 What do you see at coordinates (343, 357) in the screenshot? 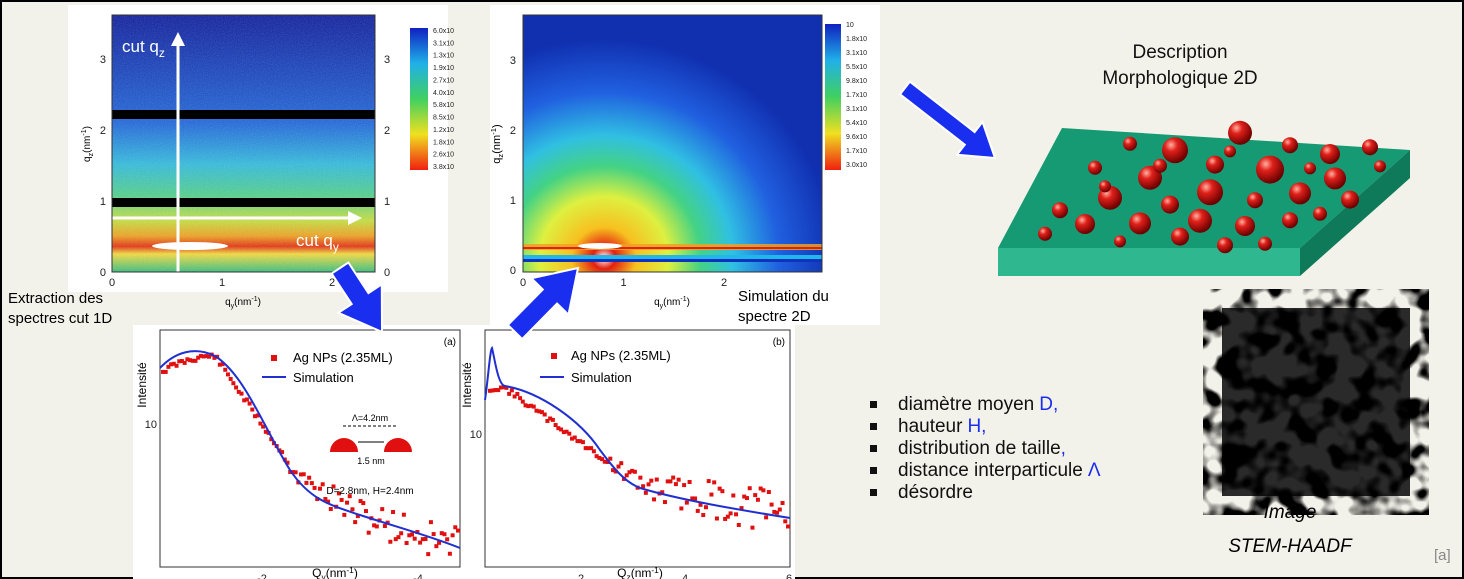
I see `legend-label: Ag NPs (2.35ML)` at bounding box center [343, 357].